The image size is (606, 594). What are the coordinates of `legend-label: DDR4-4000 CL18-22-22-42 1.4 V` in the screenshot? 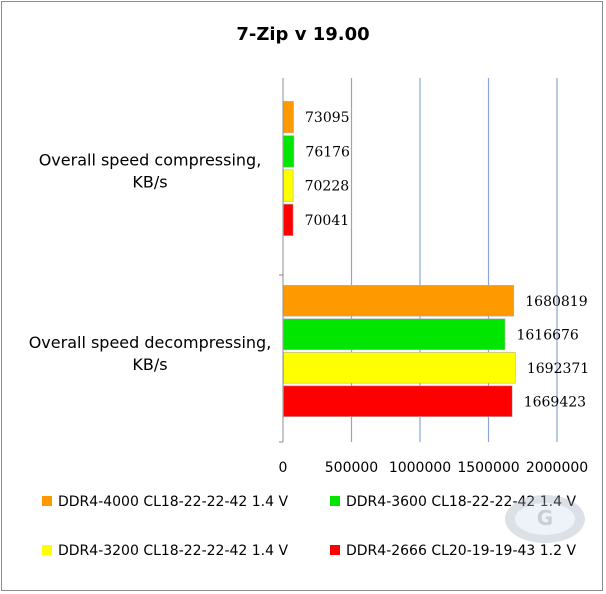 It's located at (173, 502).